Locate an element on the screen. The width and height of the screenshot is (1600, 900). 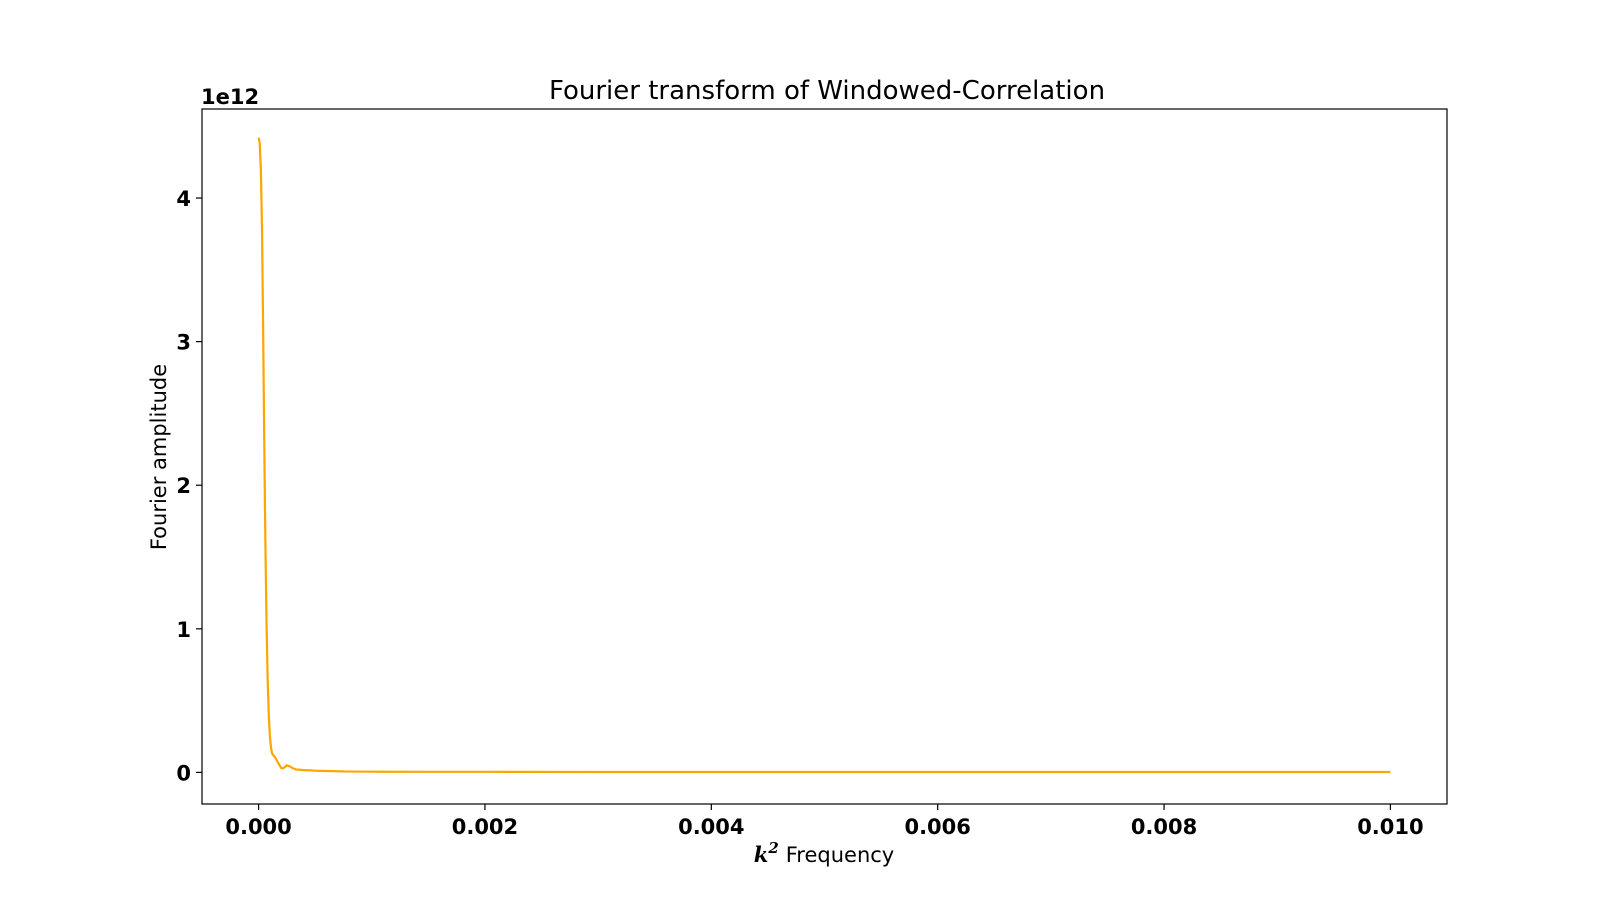
y-axis-offset-text: 1e12 is located at coordinates (230, 97).